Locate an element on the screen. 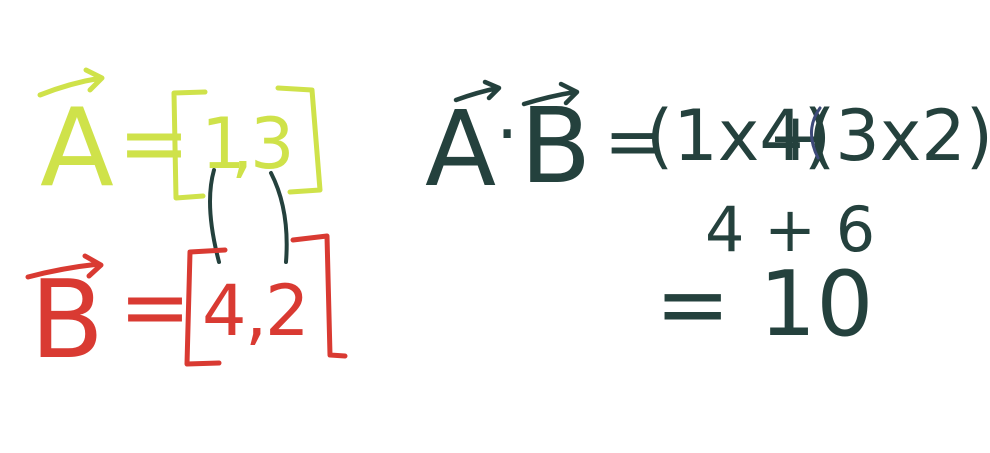 This screenshot has height=453, width=990. dot-result: = 10 is located at coordinates (764, 304).